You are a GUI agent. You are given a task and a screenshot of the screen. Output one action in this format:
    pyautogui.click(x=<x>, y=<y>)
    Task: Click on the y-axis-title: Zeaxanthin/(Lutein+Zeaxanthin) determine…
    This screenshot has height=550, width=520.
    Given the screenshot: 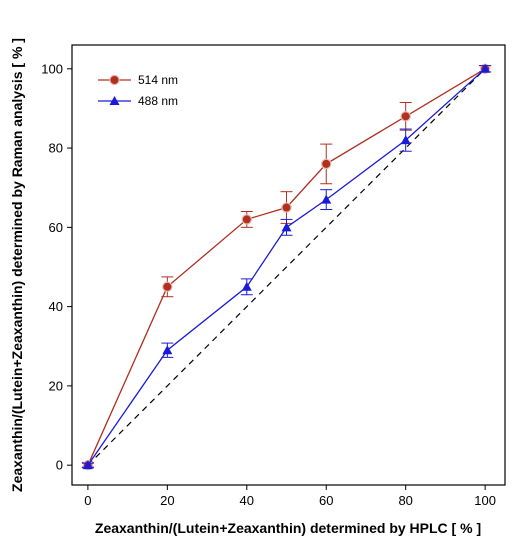 What is the action you would take?
    pyautogui.click(x=17, y=265)
    